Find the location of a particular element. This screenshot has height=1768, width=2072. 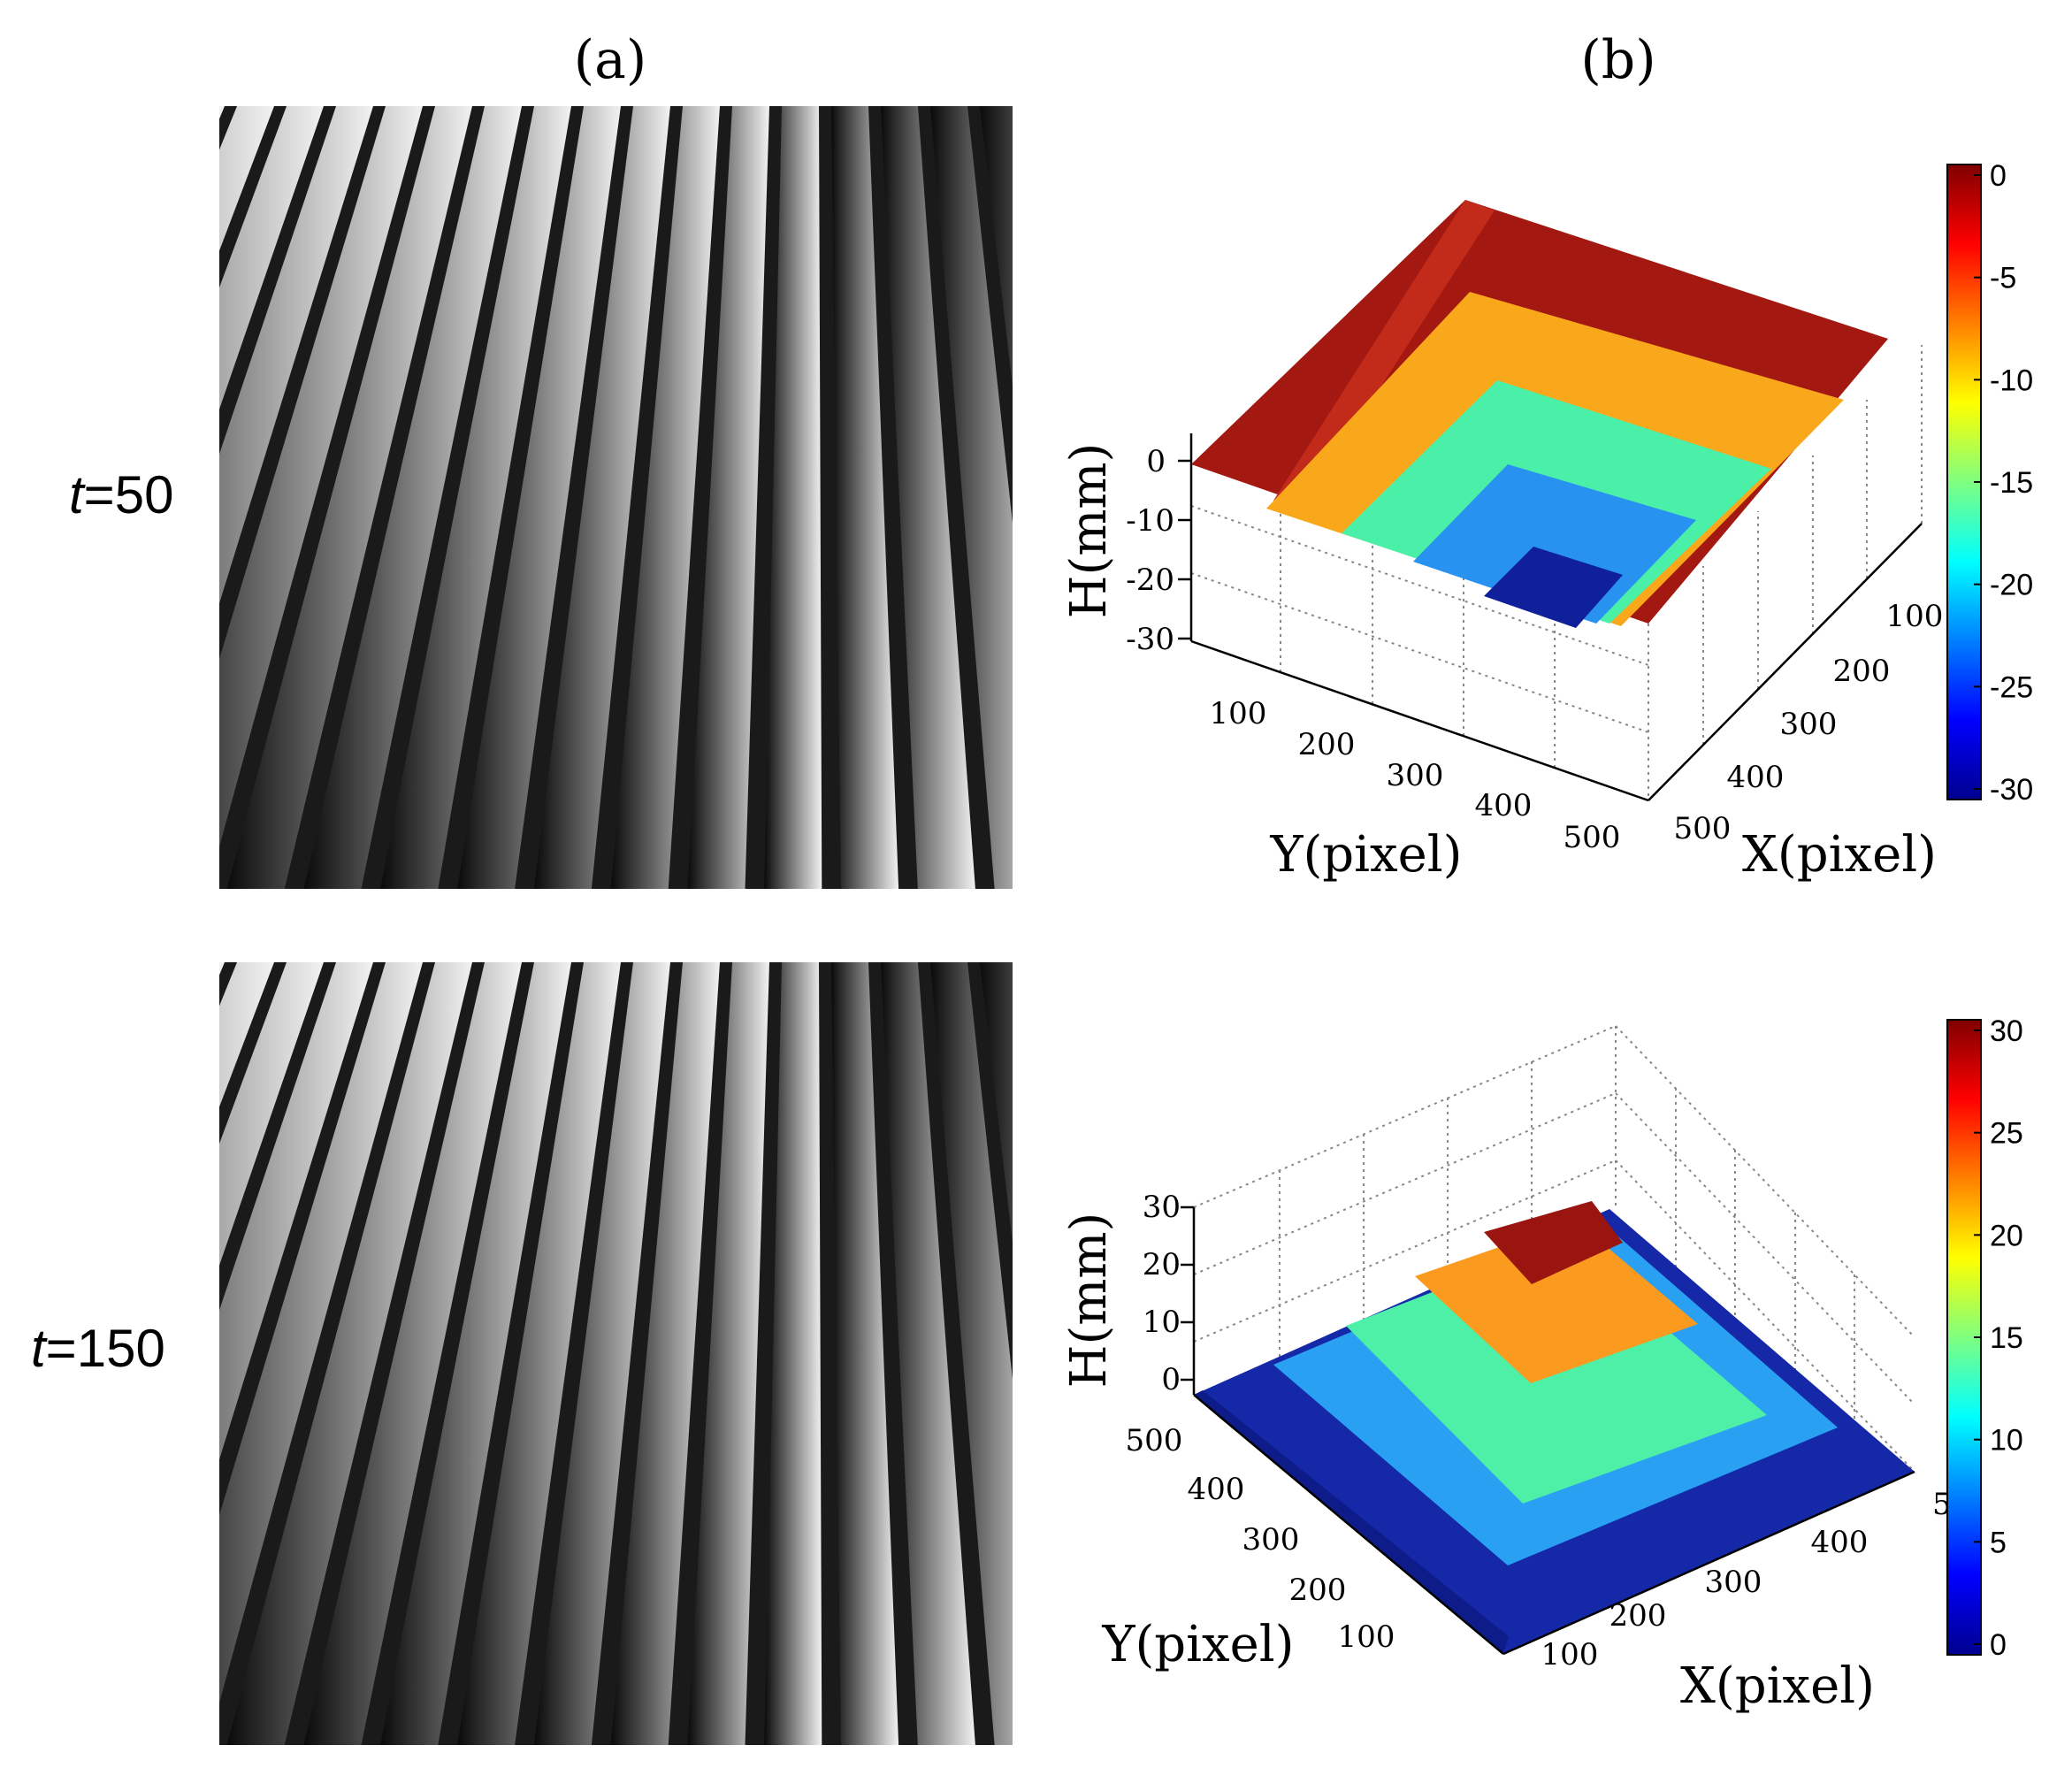

colorbar-tick-label: -15 is located at coordinates (2012, 483).